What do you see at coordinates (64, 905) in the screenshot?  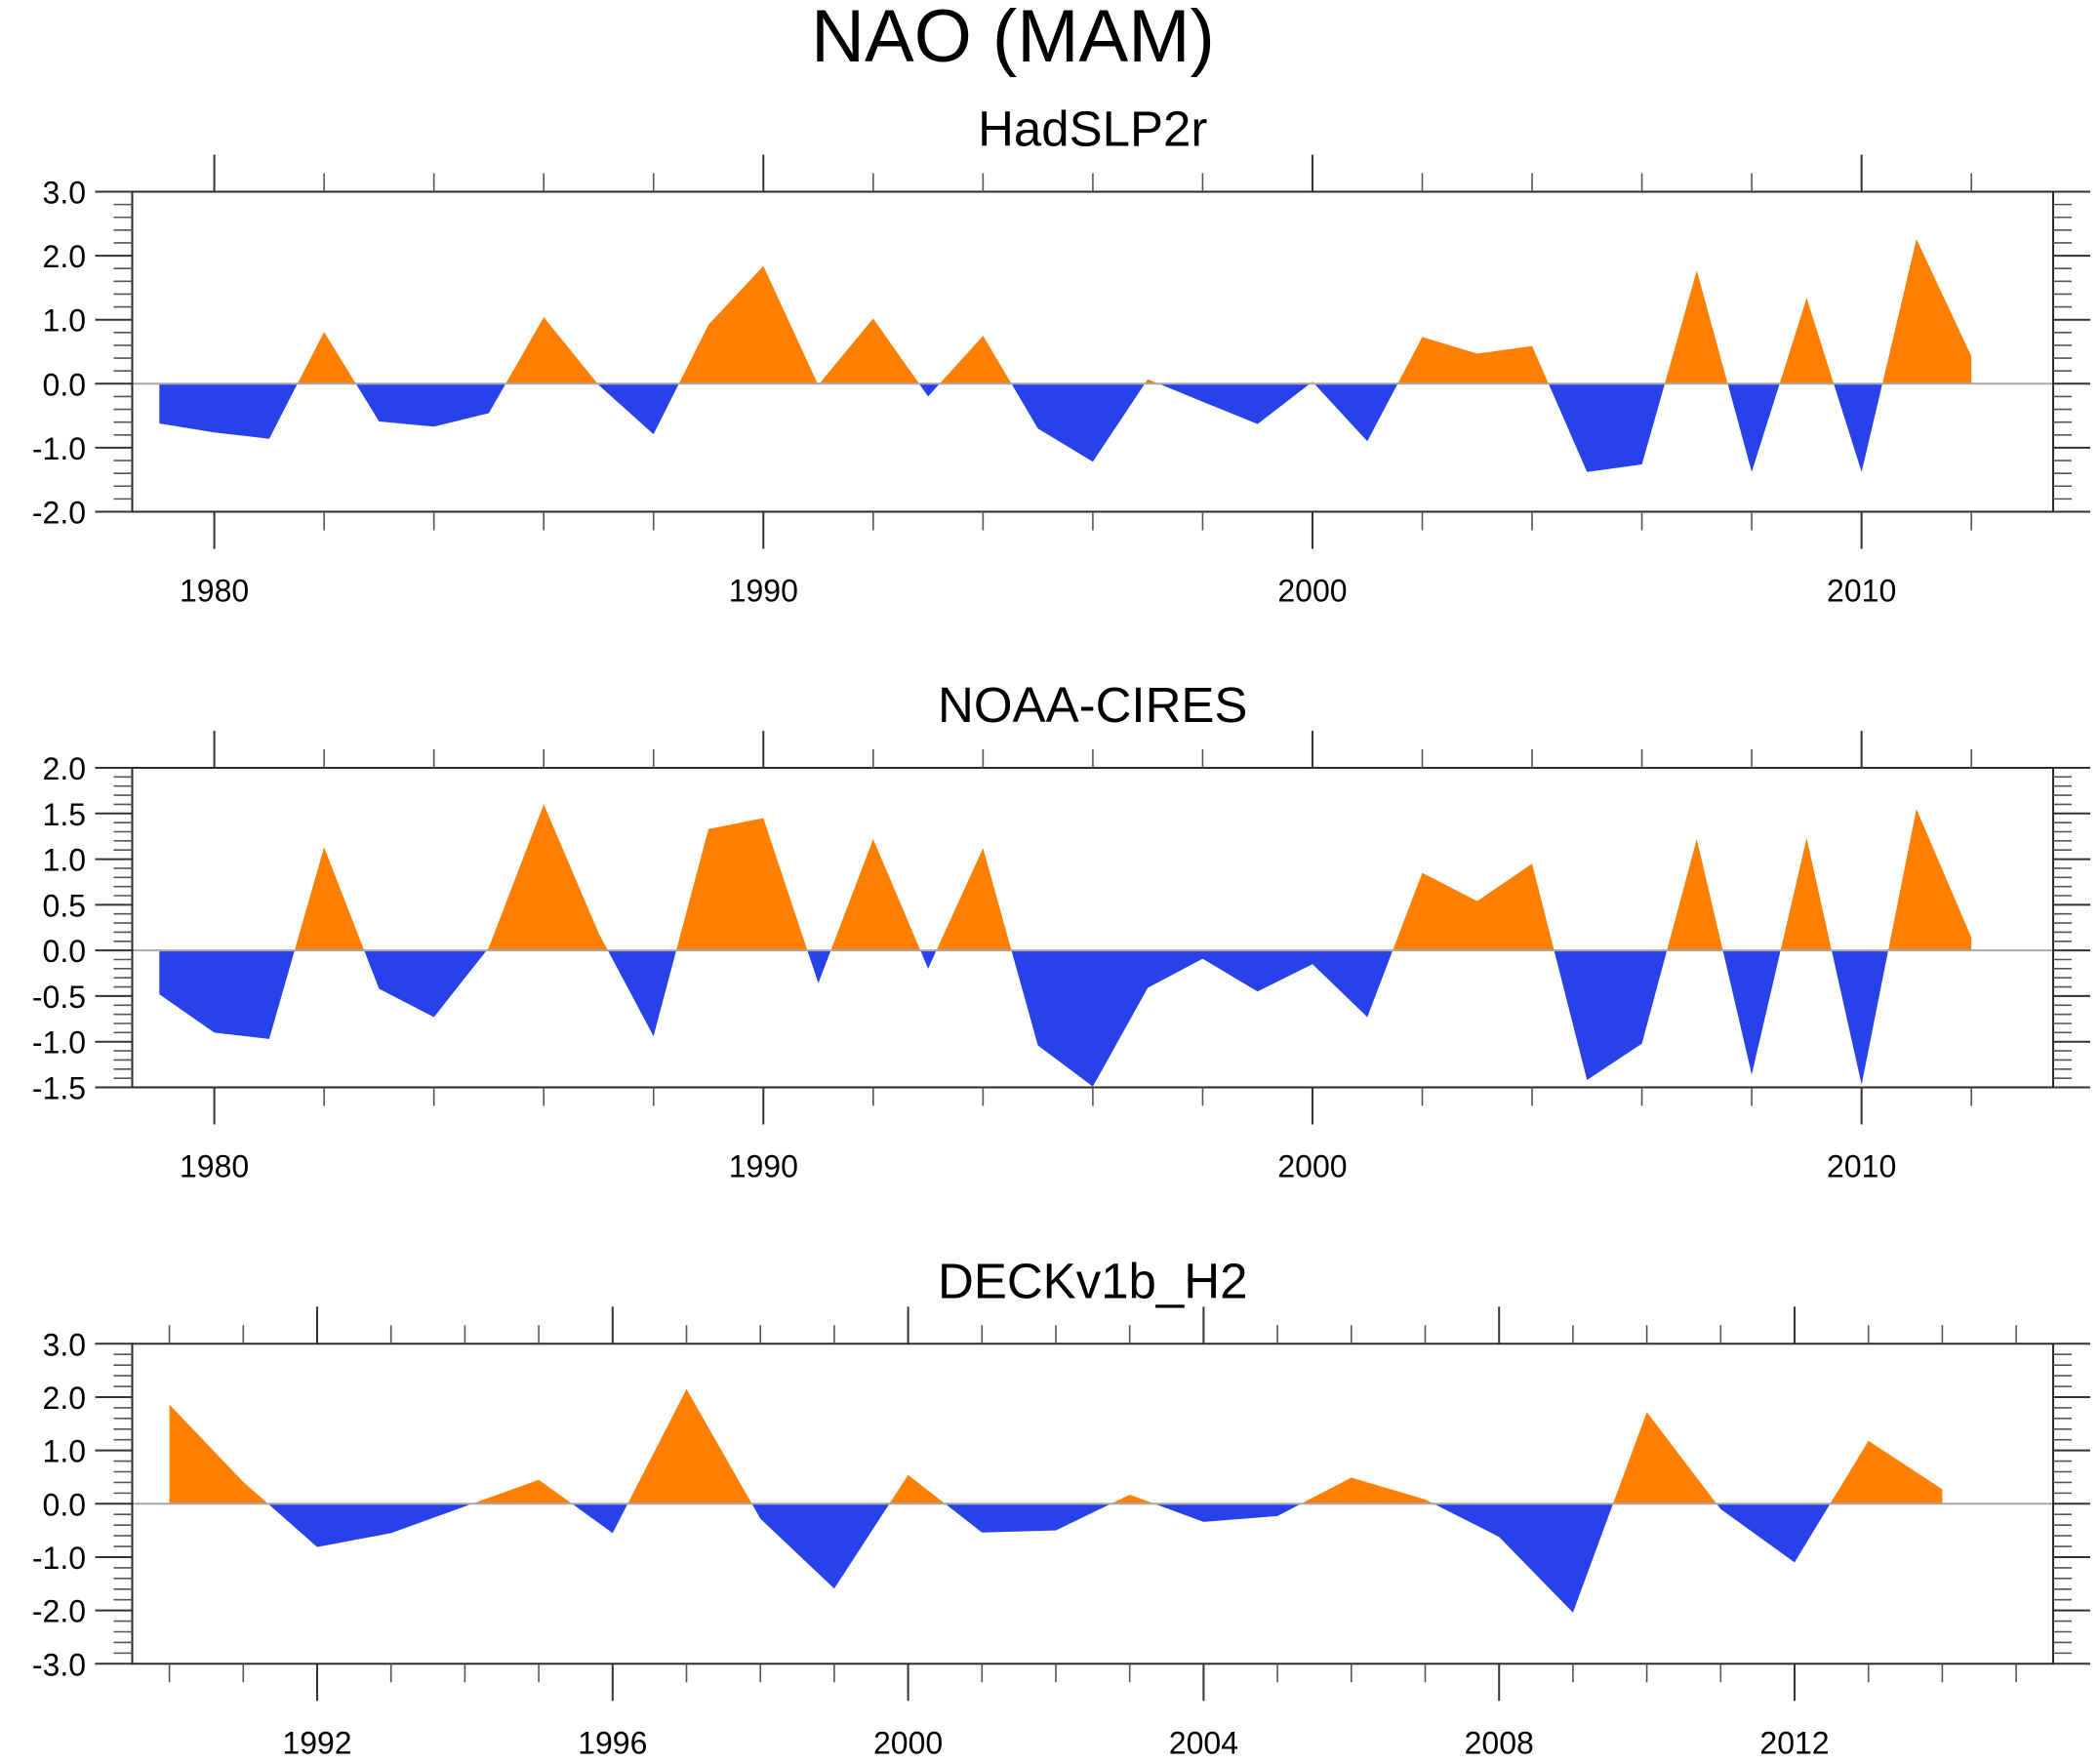 I see `y-tick-label: 0.5` at bounding box center [64, 905].